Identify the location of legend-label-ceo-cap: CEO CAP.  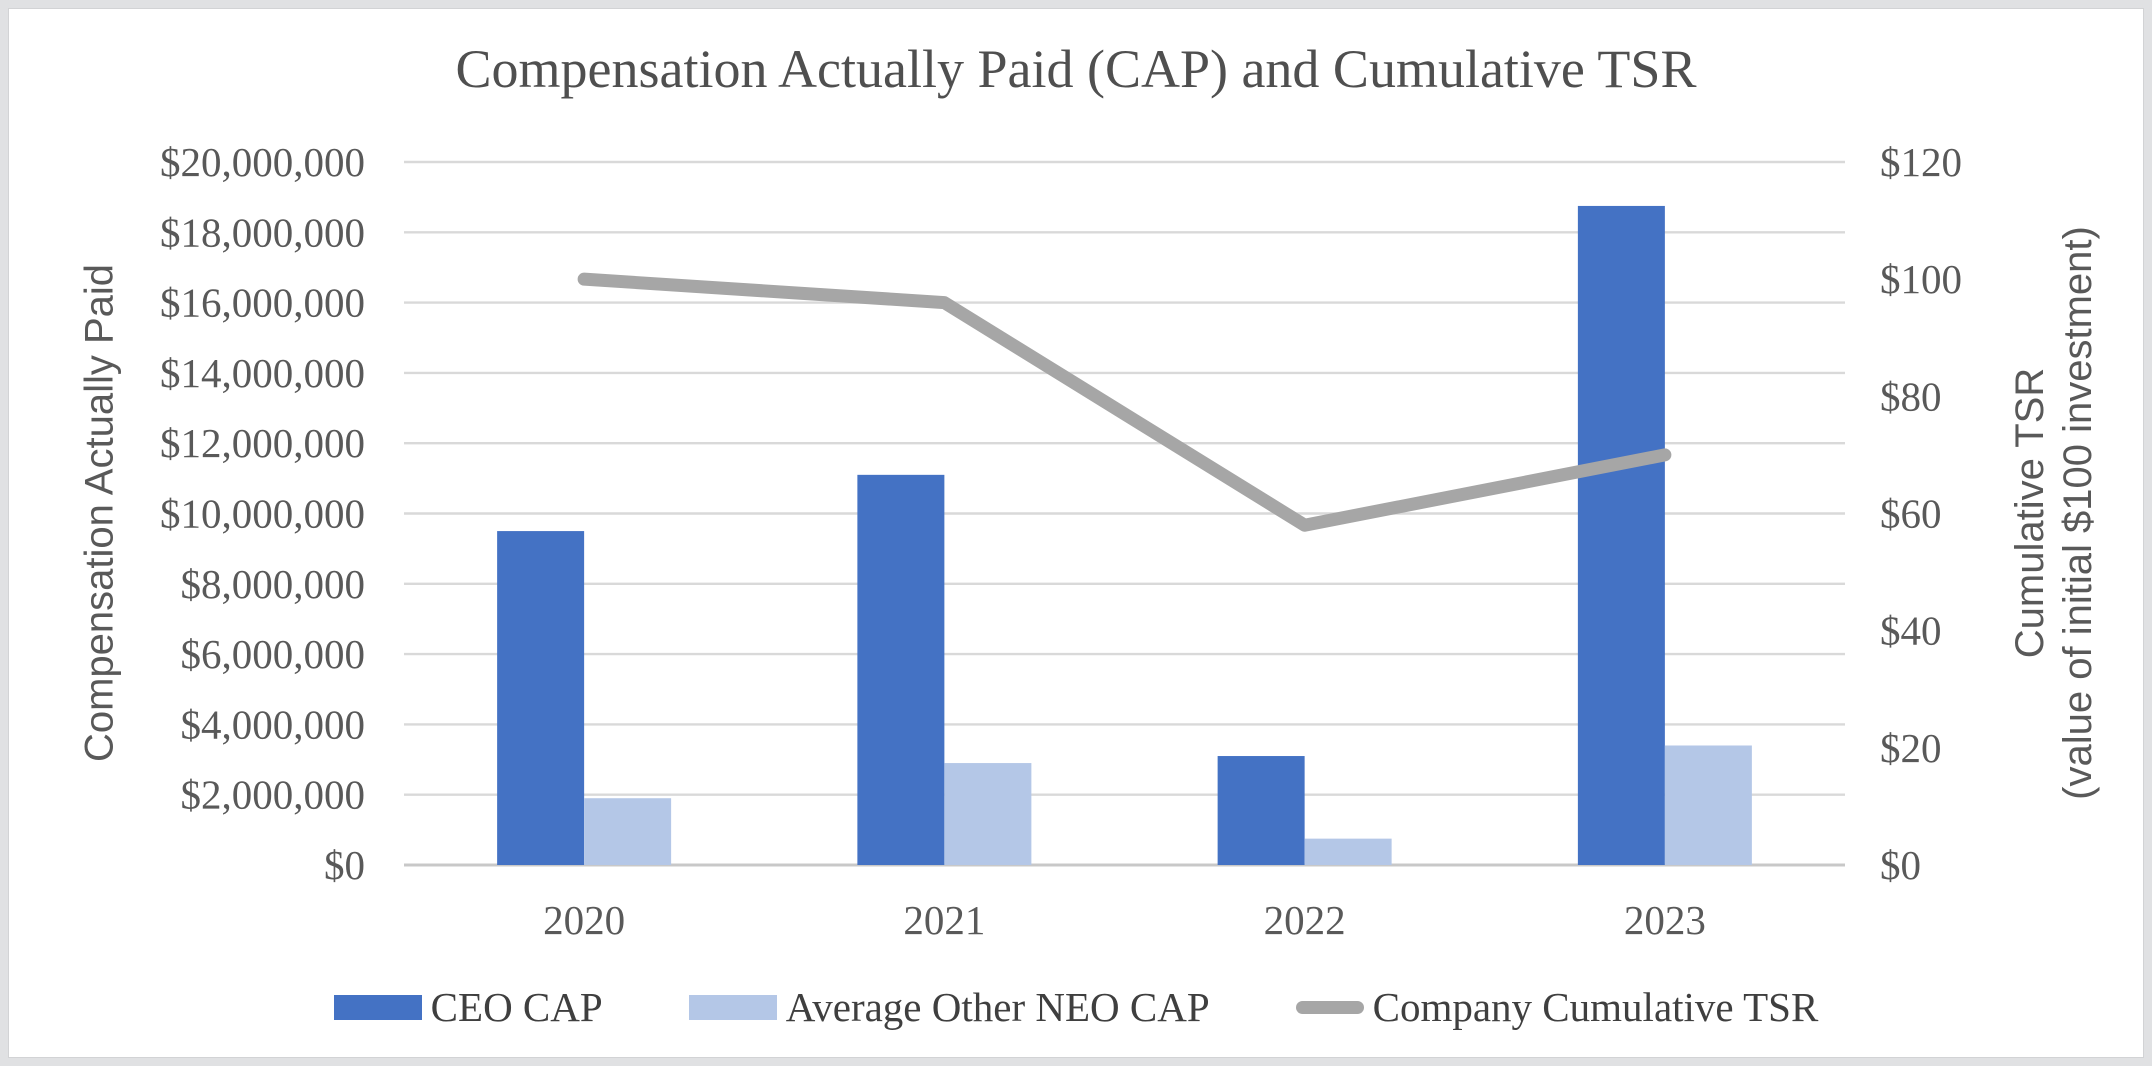
(516, 1007).